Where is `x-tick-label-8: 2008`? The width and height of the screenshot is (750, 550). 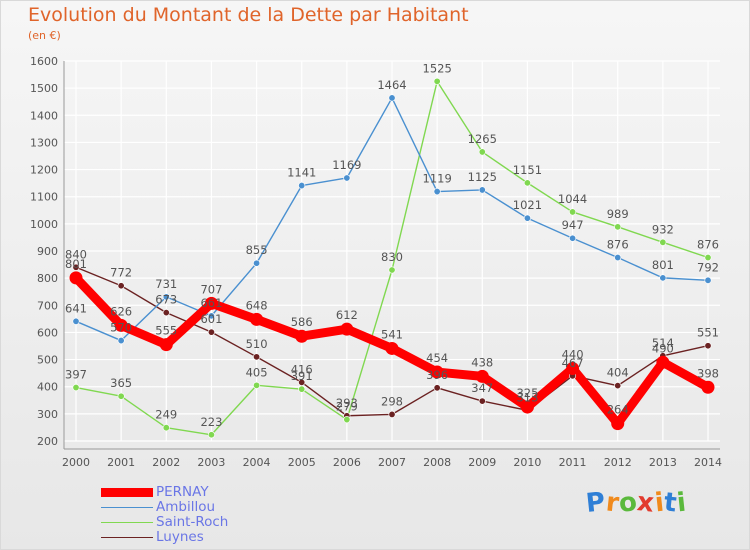
x-tick-label-8: 2008 is located at coordinates (437, 462).